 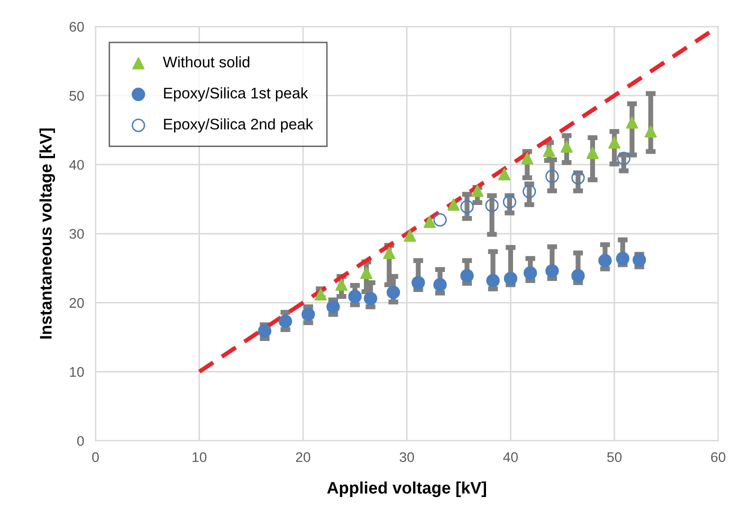 I want to click on y-tick-label: 10, so click(x=77, y=372).